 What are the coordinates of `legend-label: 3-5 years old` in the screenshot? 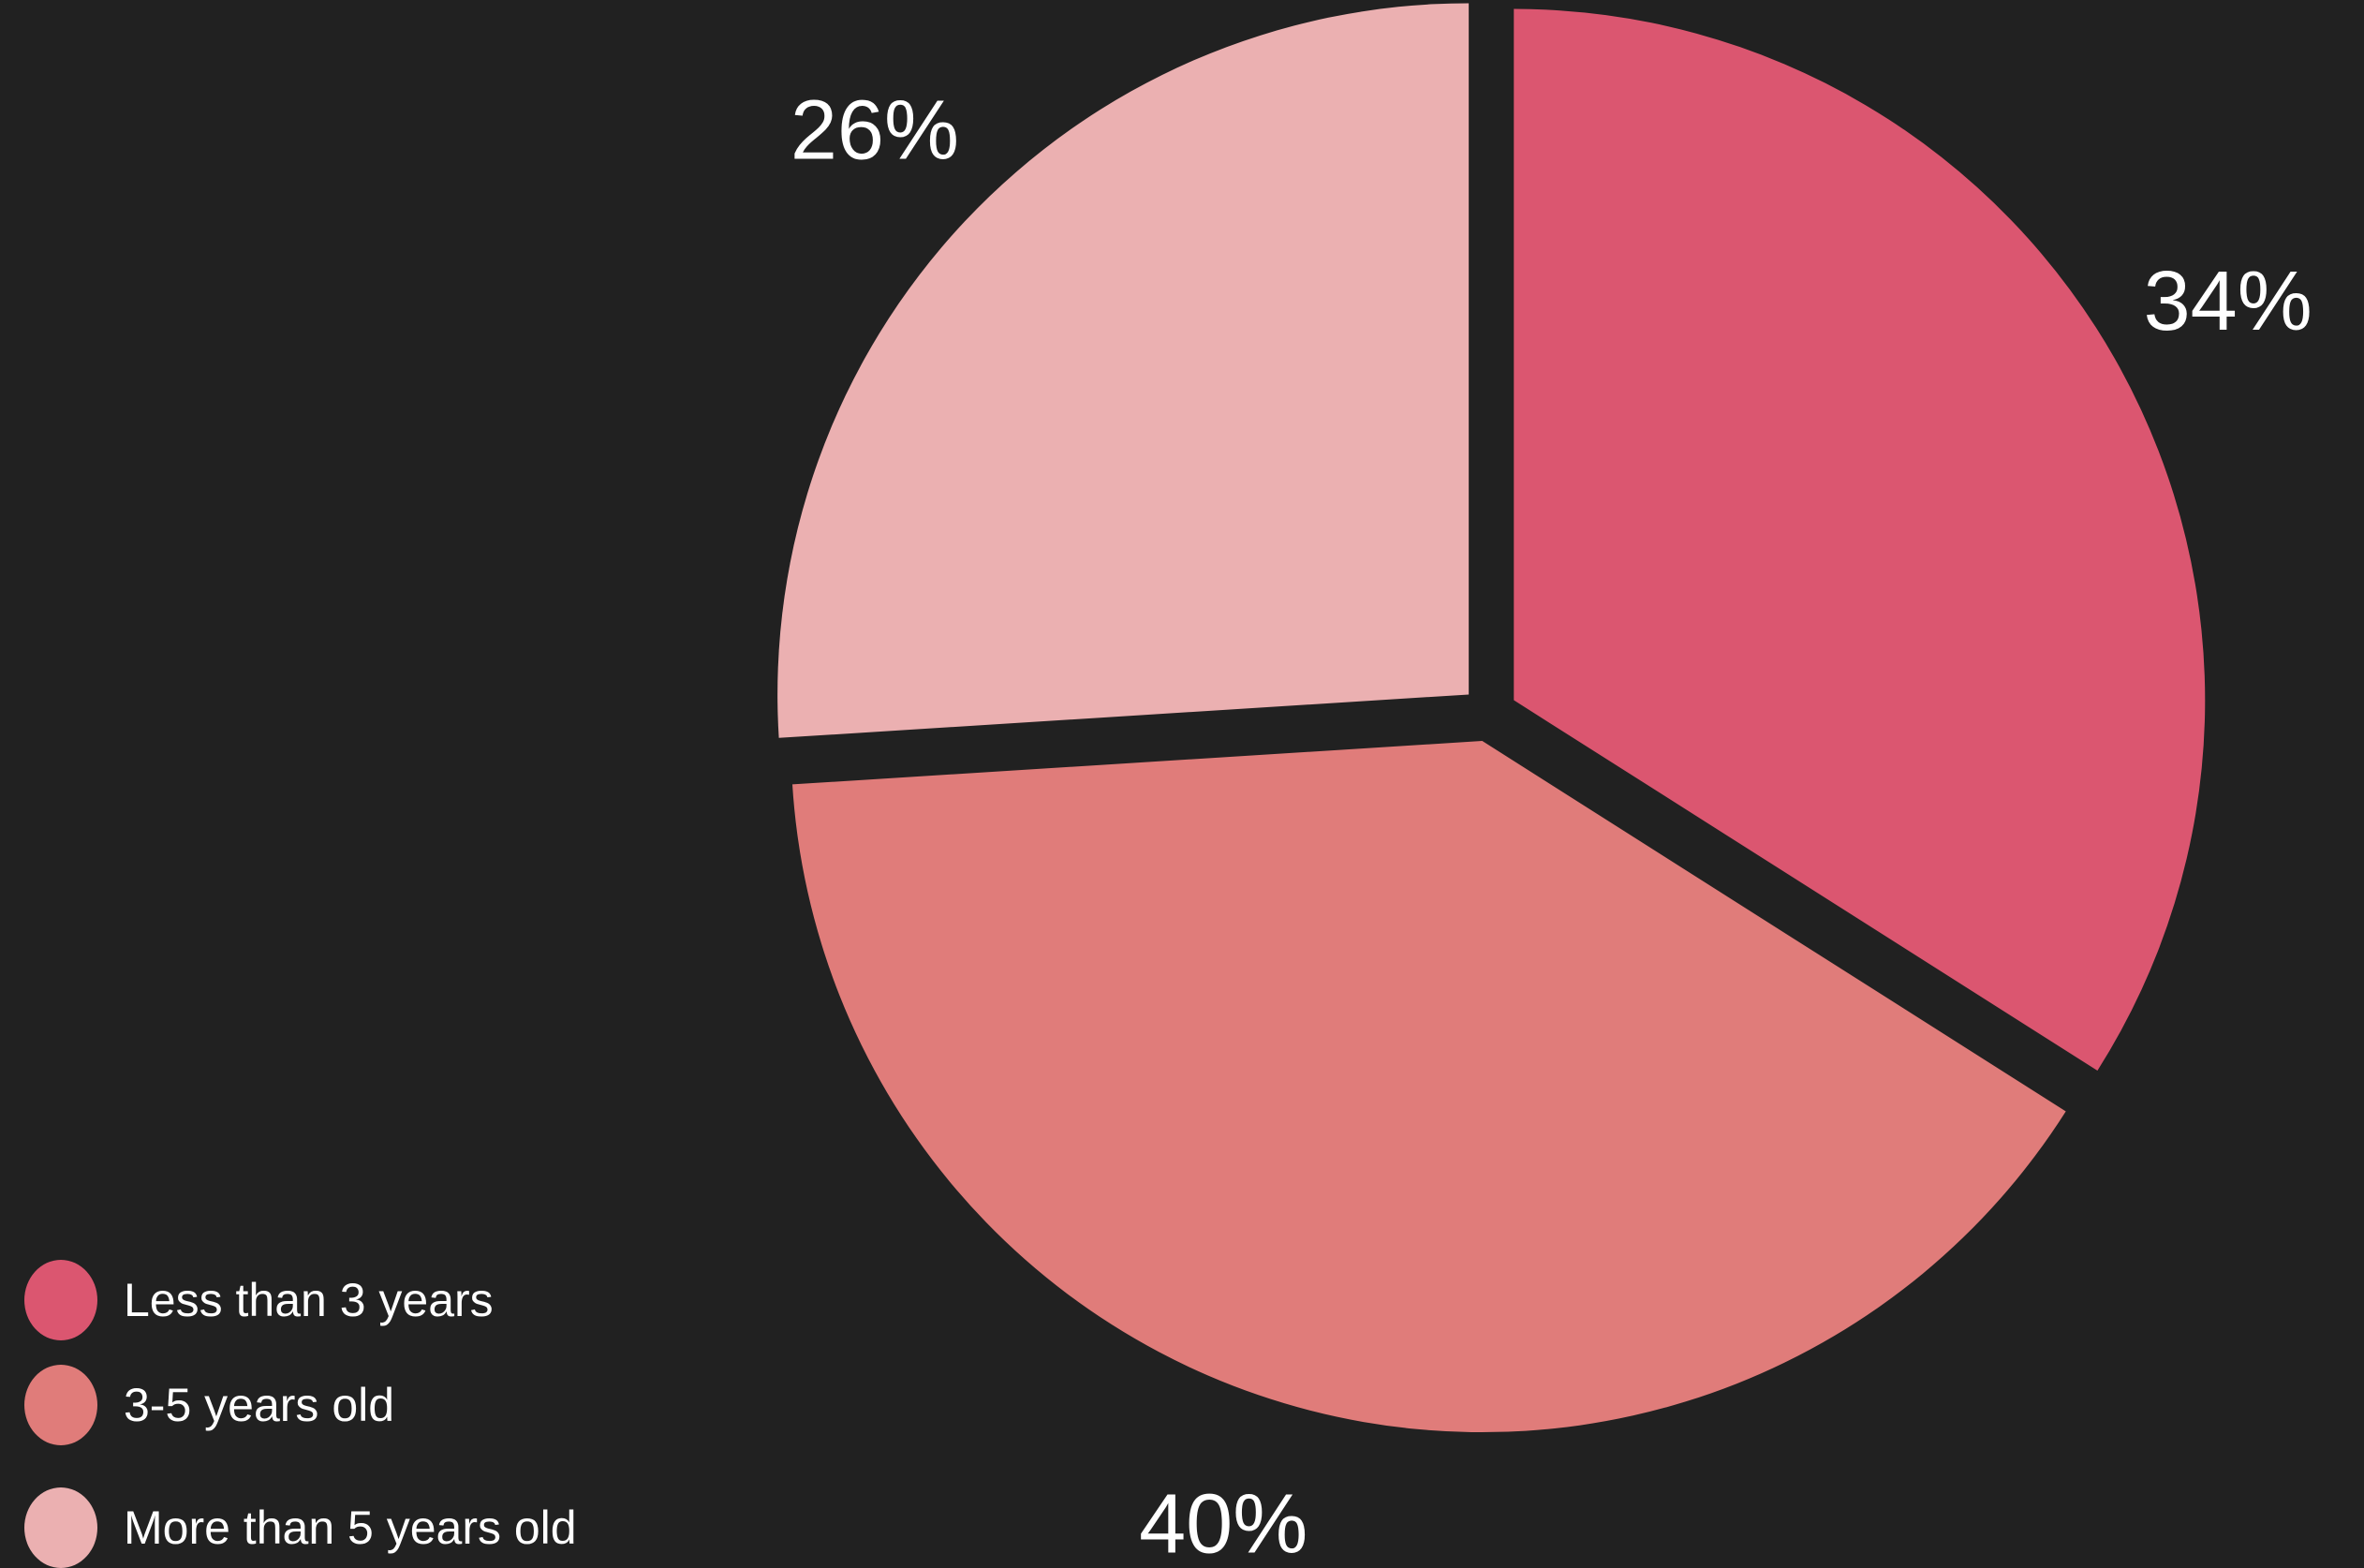 It's located at (259, 1405).